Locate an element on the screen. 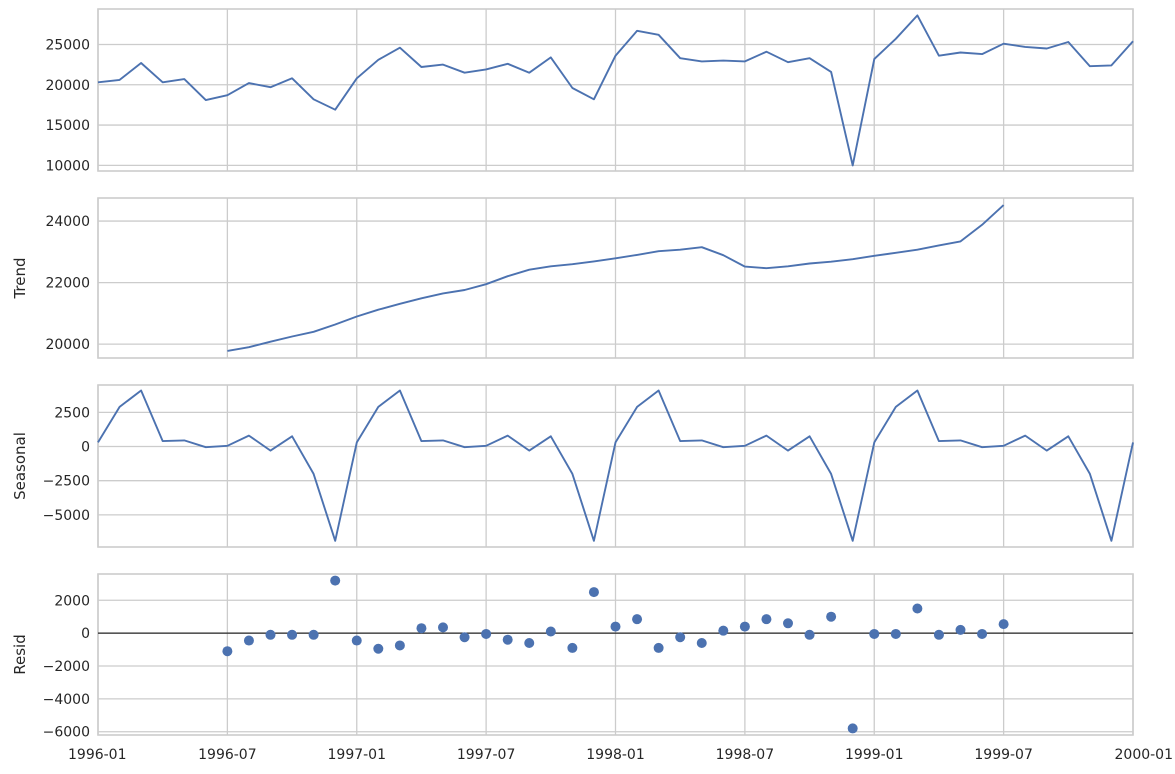 The width and height of the screenshot is (1175, 774). y-tick-label: 2000 is located at coordinates (72, 601).